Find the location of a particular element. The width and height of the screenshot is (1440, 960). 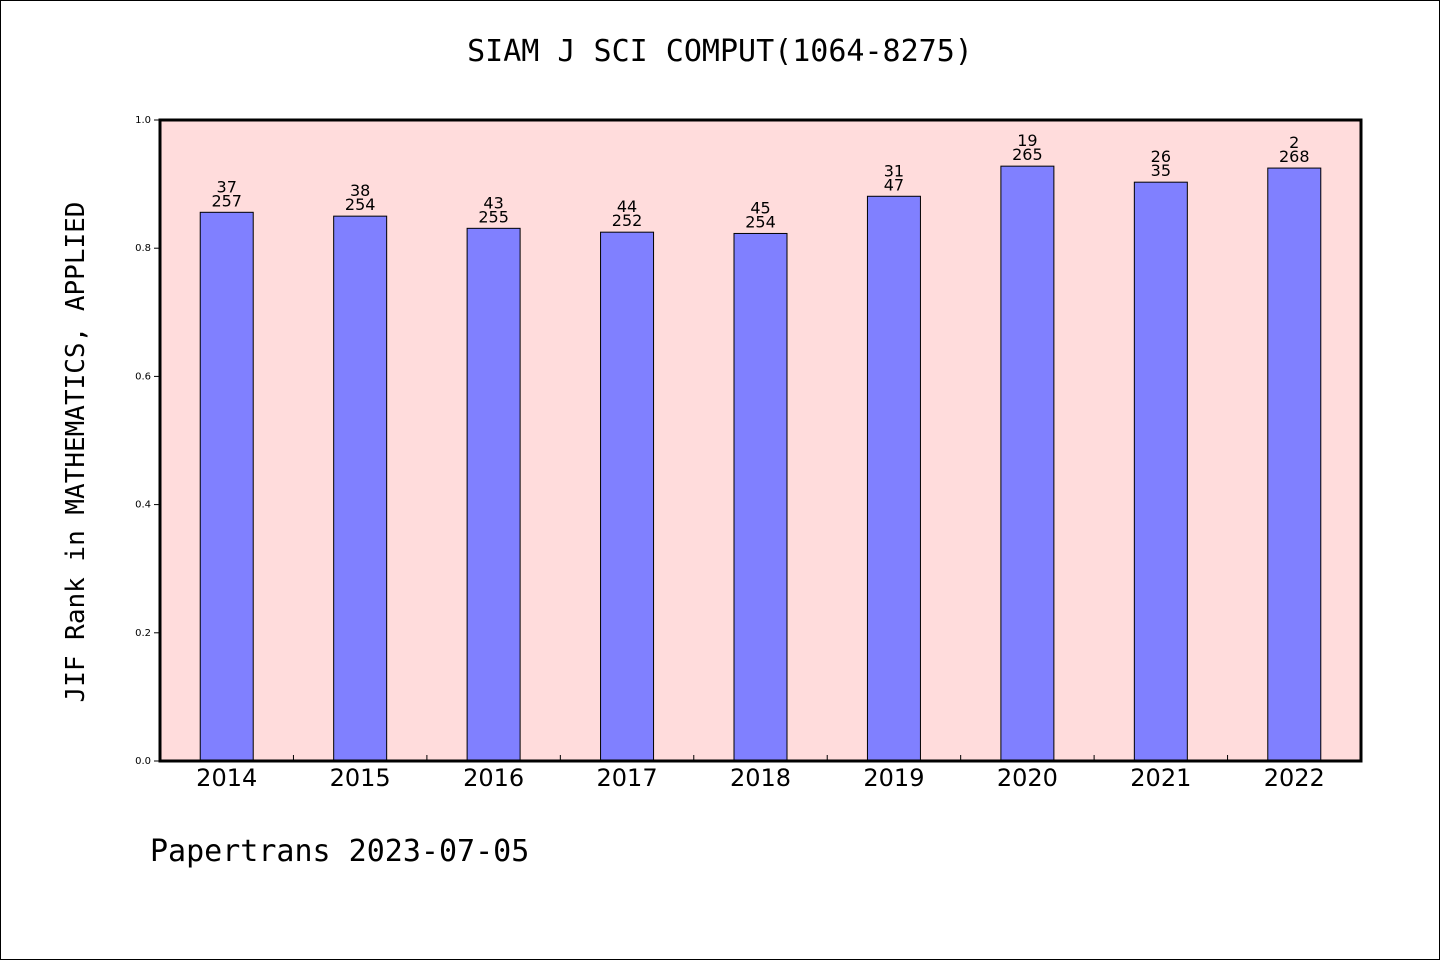

x-tick-label: 2021 is located at coordinates (1160, 778).